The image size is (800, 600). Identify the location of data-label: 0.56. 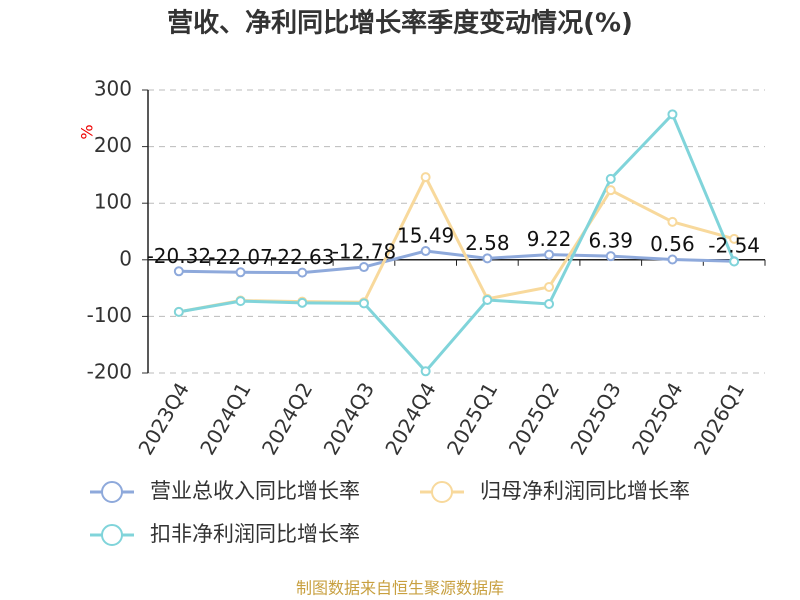
(672, 244).